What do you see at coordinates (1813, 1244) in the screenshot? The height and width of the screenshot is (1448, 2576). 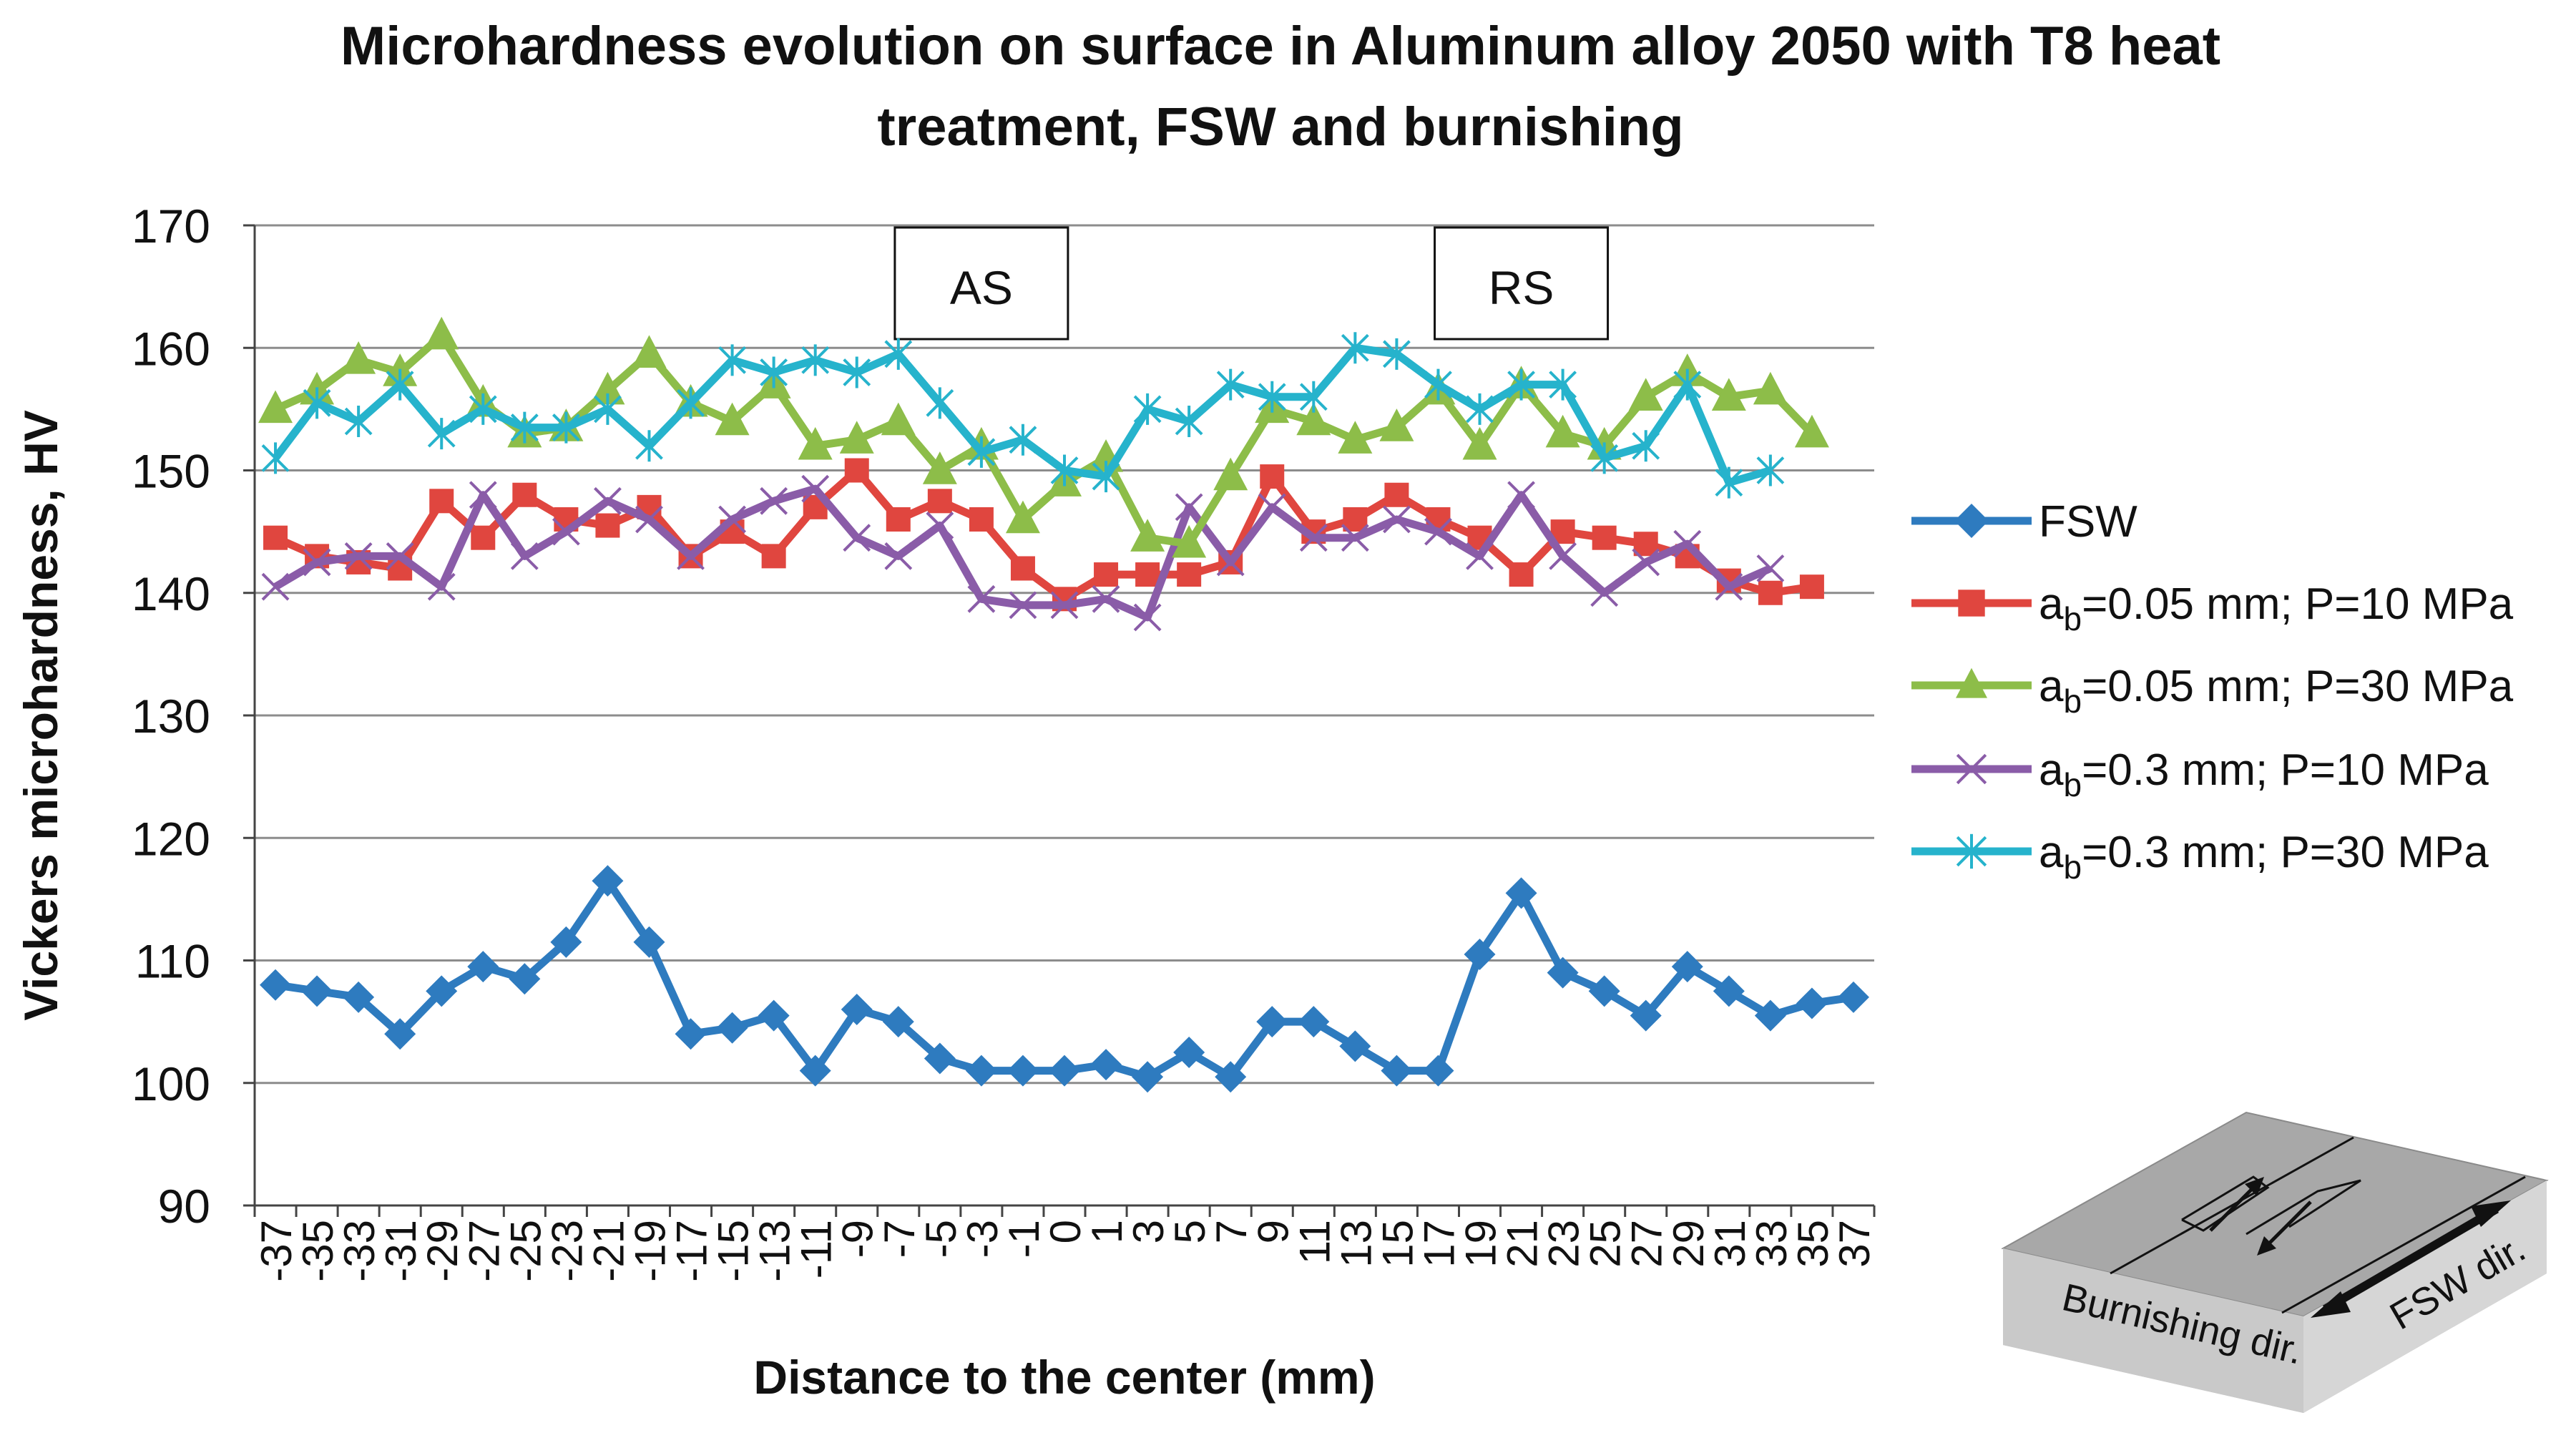 I see `x-tick-label: 35` at bounding box center [1813, 1244].